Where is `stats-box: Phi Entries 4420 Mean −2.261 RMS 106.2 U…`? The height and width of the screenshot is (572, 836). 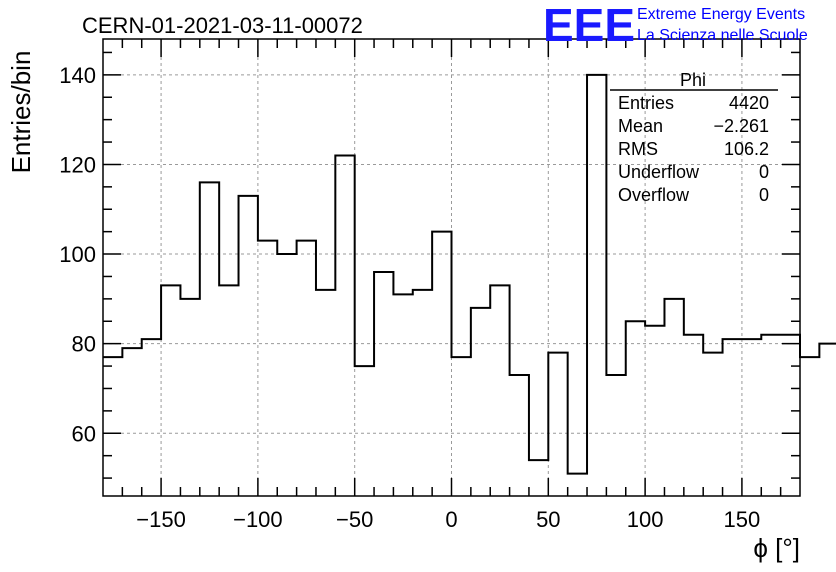 stats-box: Phi Entries 4420 Mean −2.261 RMS 106.2 U… is located at coordinates (694, 137).